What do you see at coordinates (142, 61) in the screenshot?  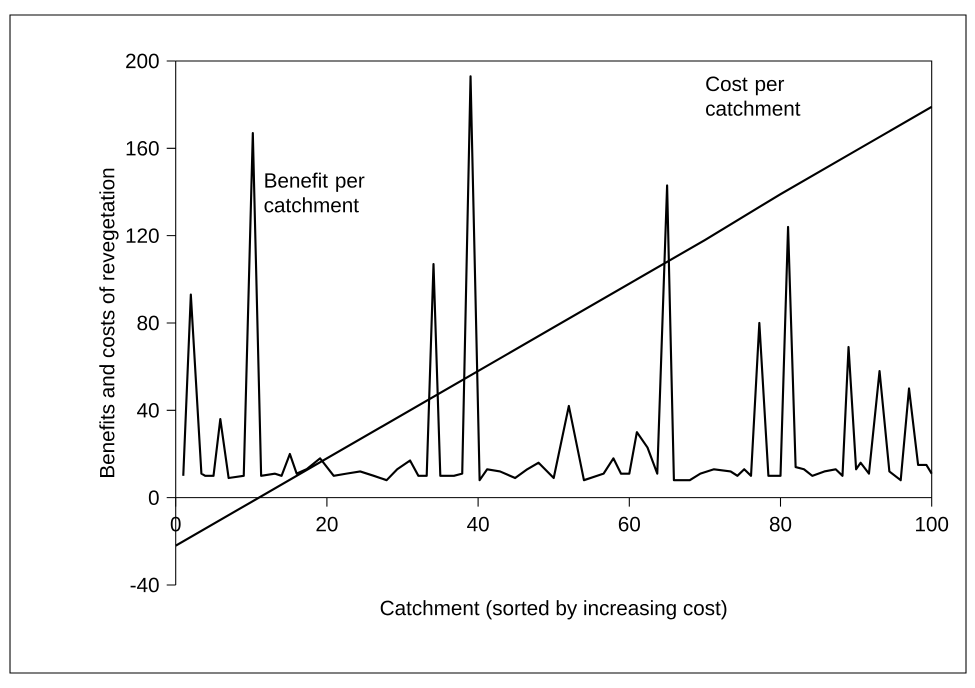 I see `y-tick-label: 200` at bounding box center [142, 61].